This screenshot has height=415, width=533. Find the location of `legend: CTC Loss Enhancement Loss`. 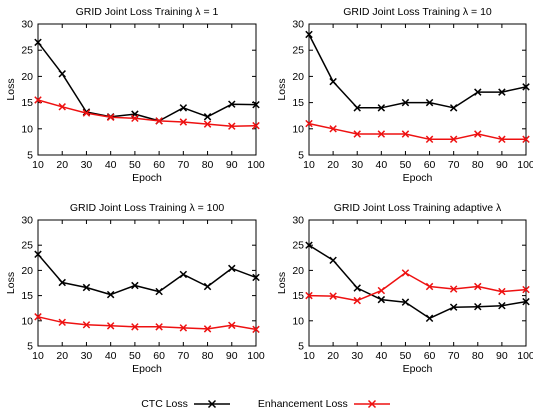

legend: CTC Loss Enhancement Loss is located at coordinates (266, 404).